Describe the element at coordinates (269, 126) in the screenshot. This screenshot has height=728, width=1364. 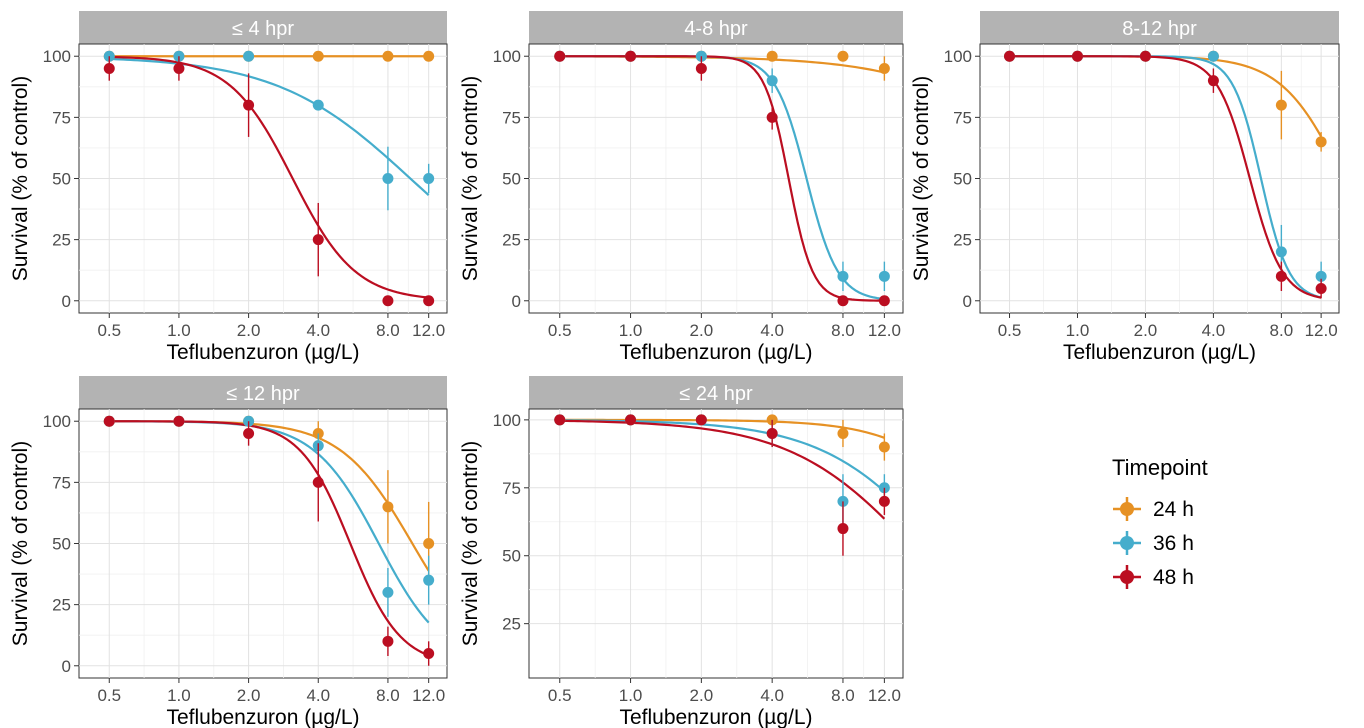
I see `fit-curve-36h` at that location.